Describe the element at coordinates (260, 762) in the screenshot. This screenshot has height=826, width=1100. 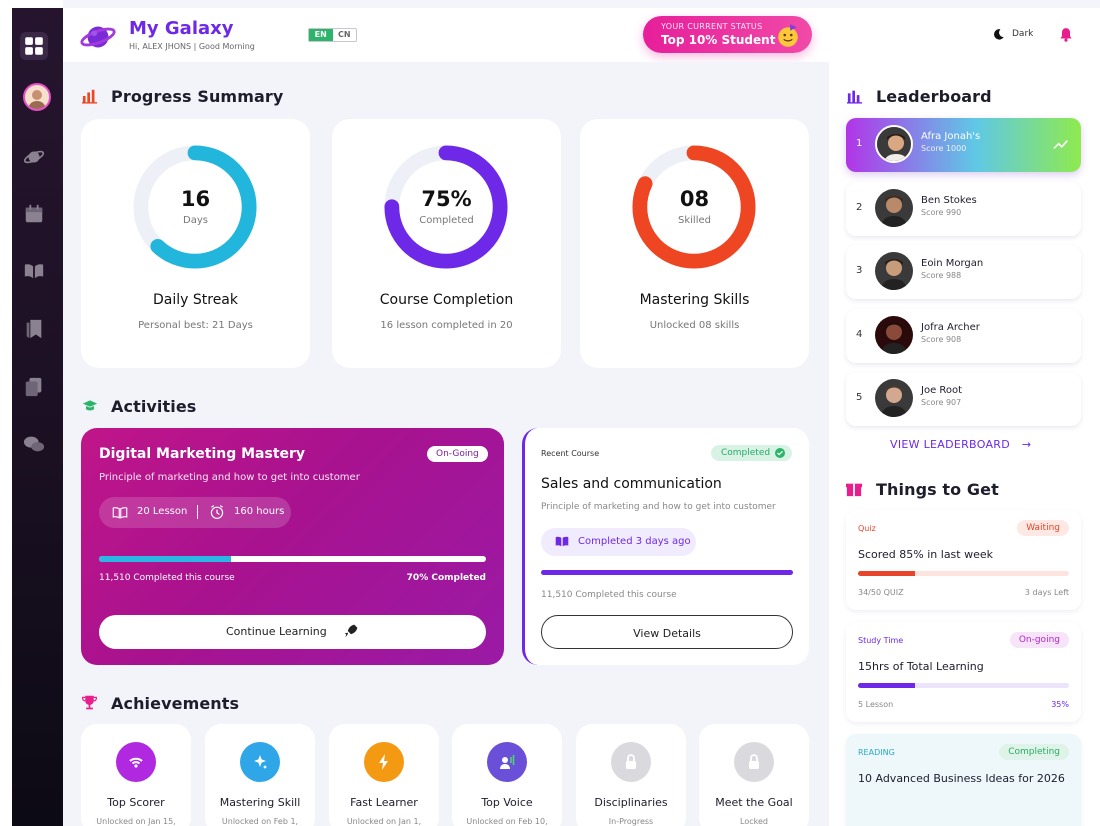
I see `sparkle-icon` at that location.